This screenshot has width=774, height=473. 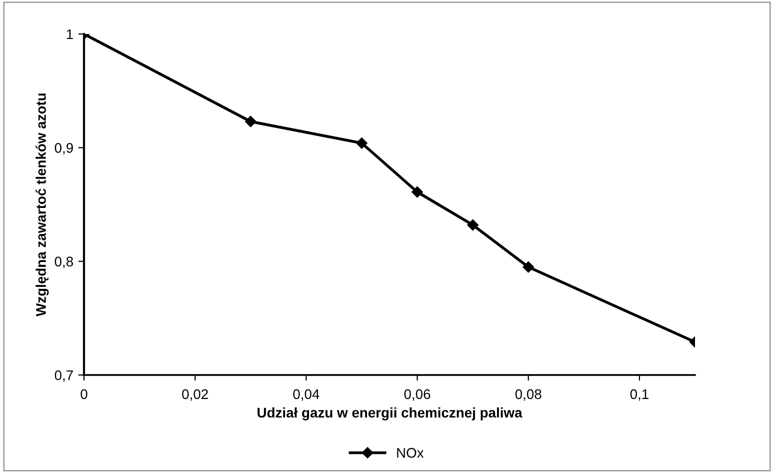 I want to click on x-tick-label: 0,08, so click(x=528, y=395).